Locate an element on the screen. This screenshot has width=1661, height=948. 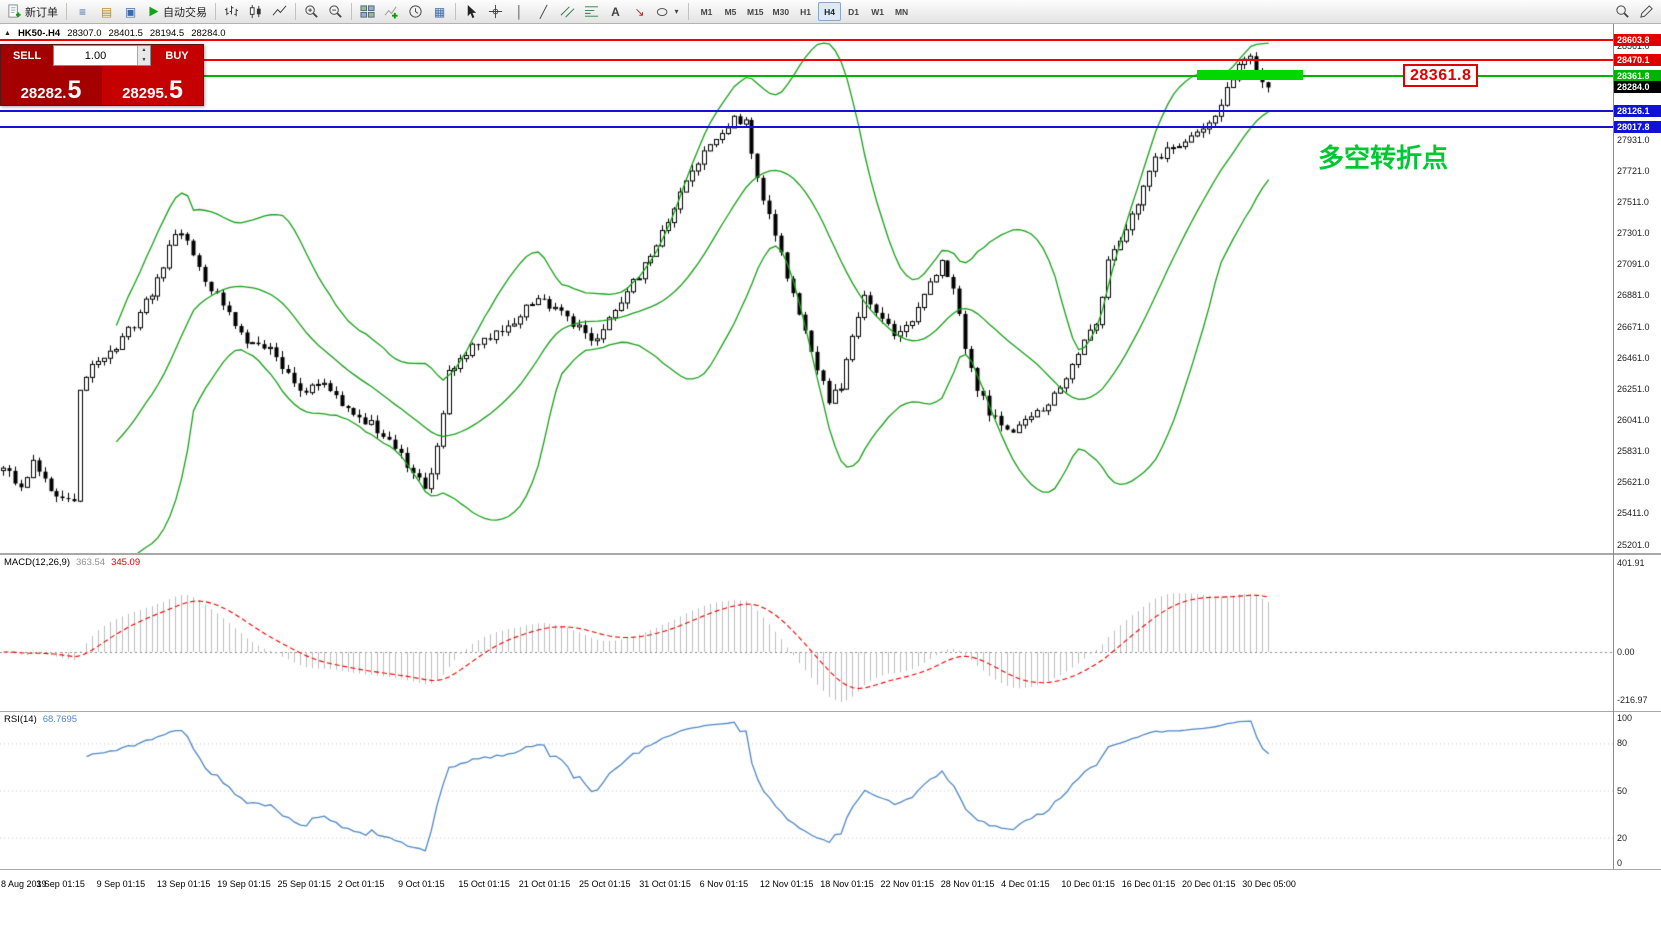
vertical-line-icon: │ is located at coordinates (519, 11).